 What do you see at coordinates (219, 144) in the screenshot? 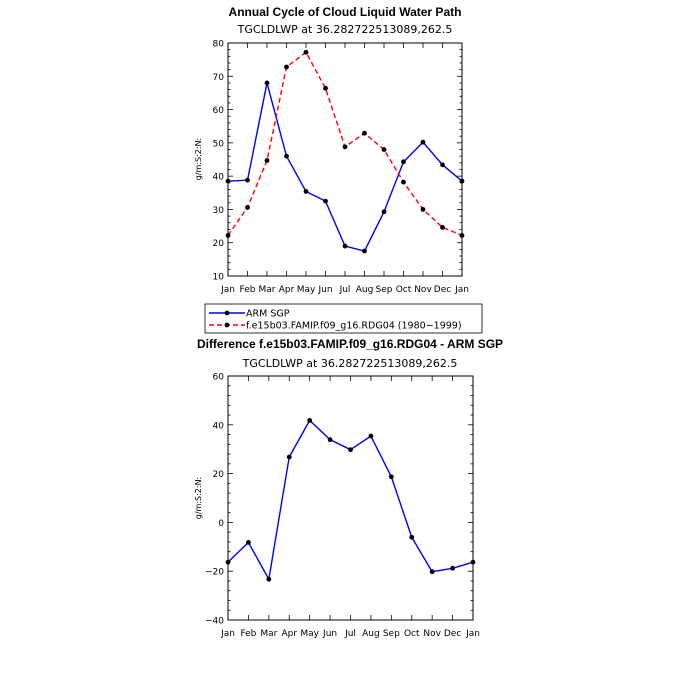
I see `chart1-ytick-label: 50` at bounding box center [219, 144].